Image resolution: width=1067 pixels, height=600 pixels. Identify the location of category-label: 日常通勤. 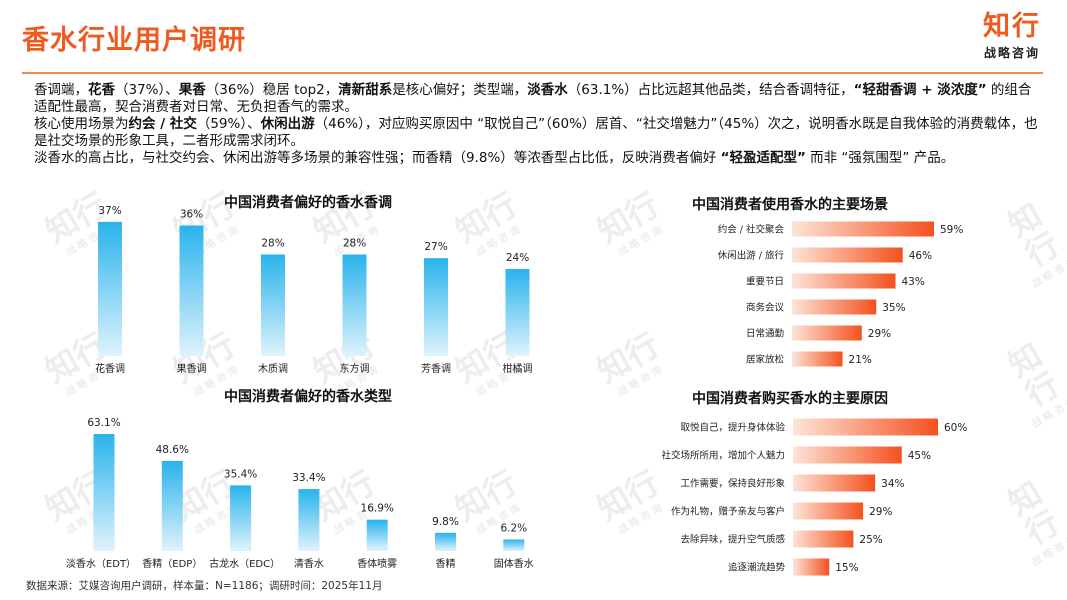
(765, 334).